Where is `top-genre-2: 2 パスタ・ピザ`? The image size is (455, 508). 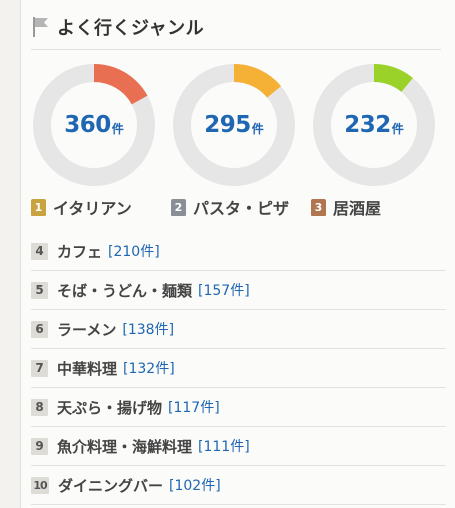 top-genre-2: 2 パスタ・ピザ is located at coordinates (230, 207).